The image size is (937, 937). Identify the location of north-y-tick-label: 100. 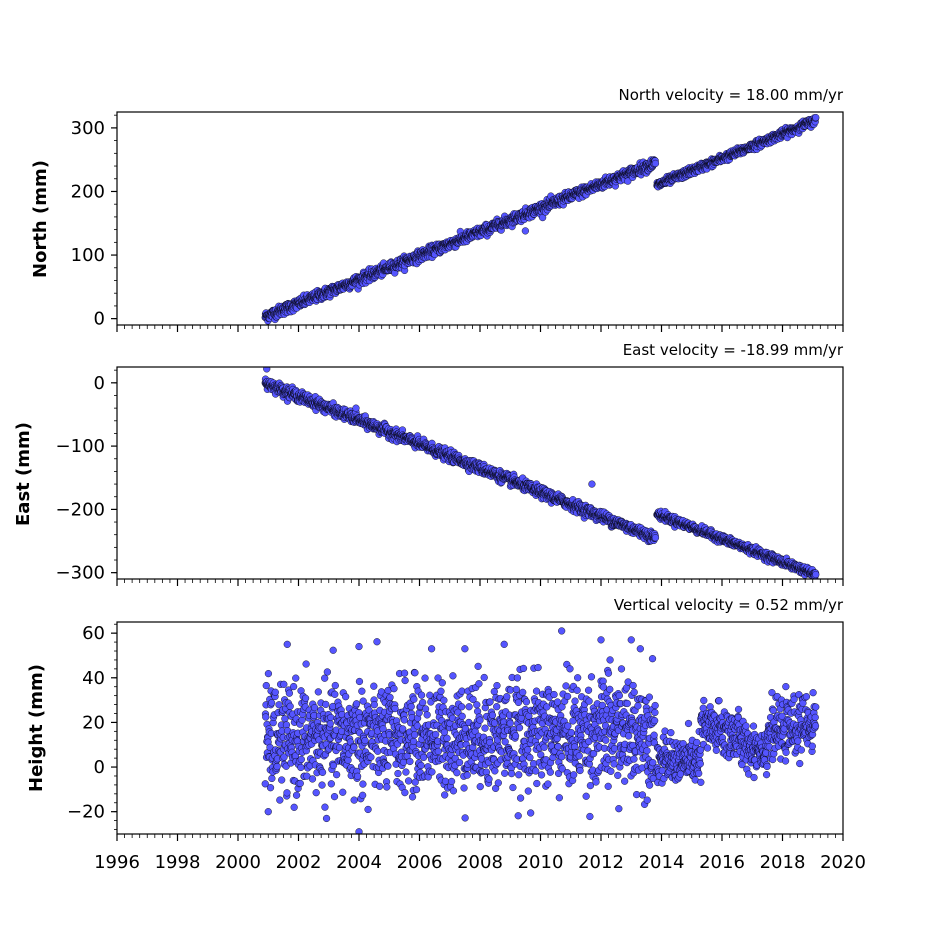
(88, 255).